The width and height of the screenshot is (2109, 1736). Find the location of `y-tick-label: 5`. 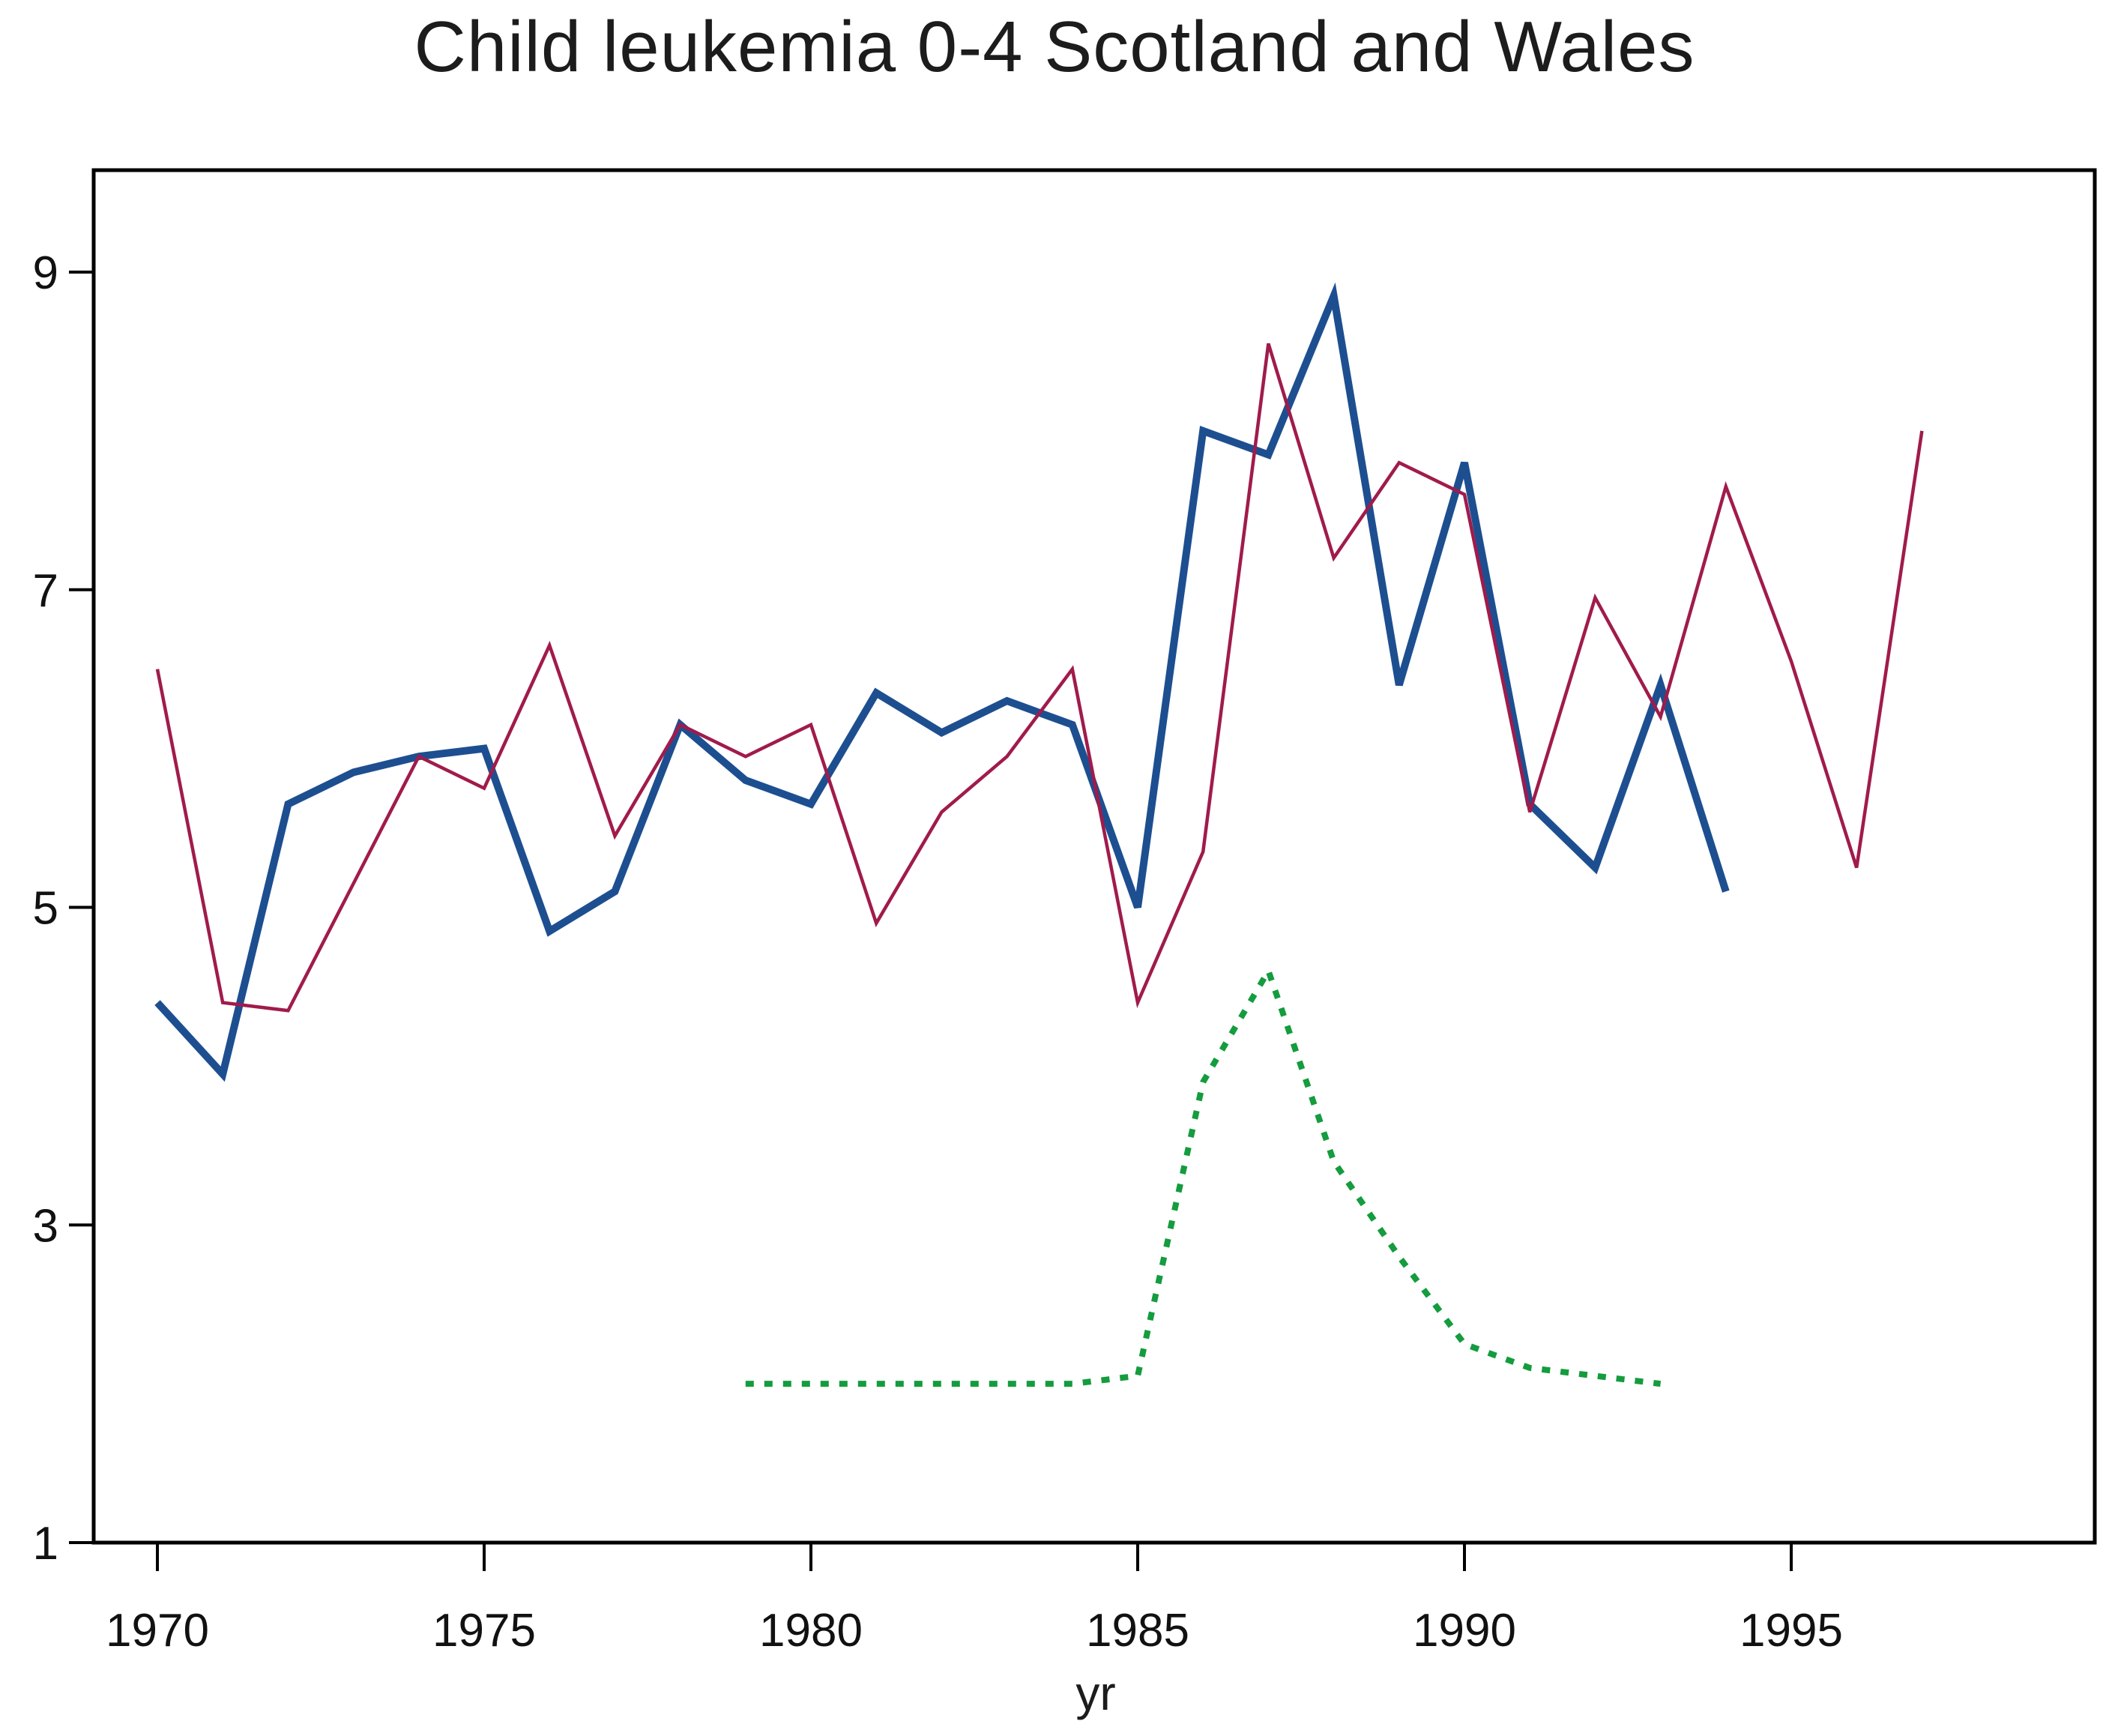

y-tick-label: 5 is located at coordinates (45, 909).